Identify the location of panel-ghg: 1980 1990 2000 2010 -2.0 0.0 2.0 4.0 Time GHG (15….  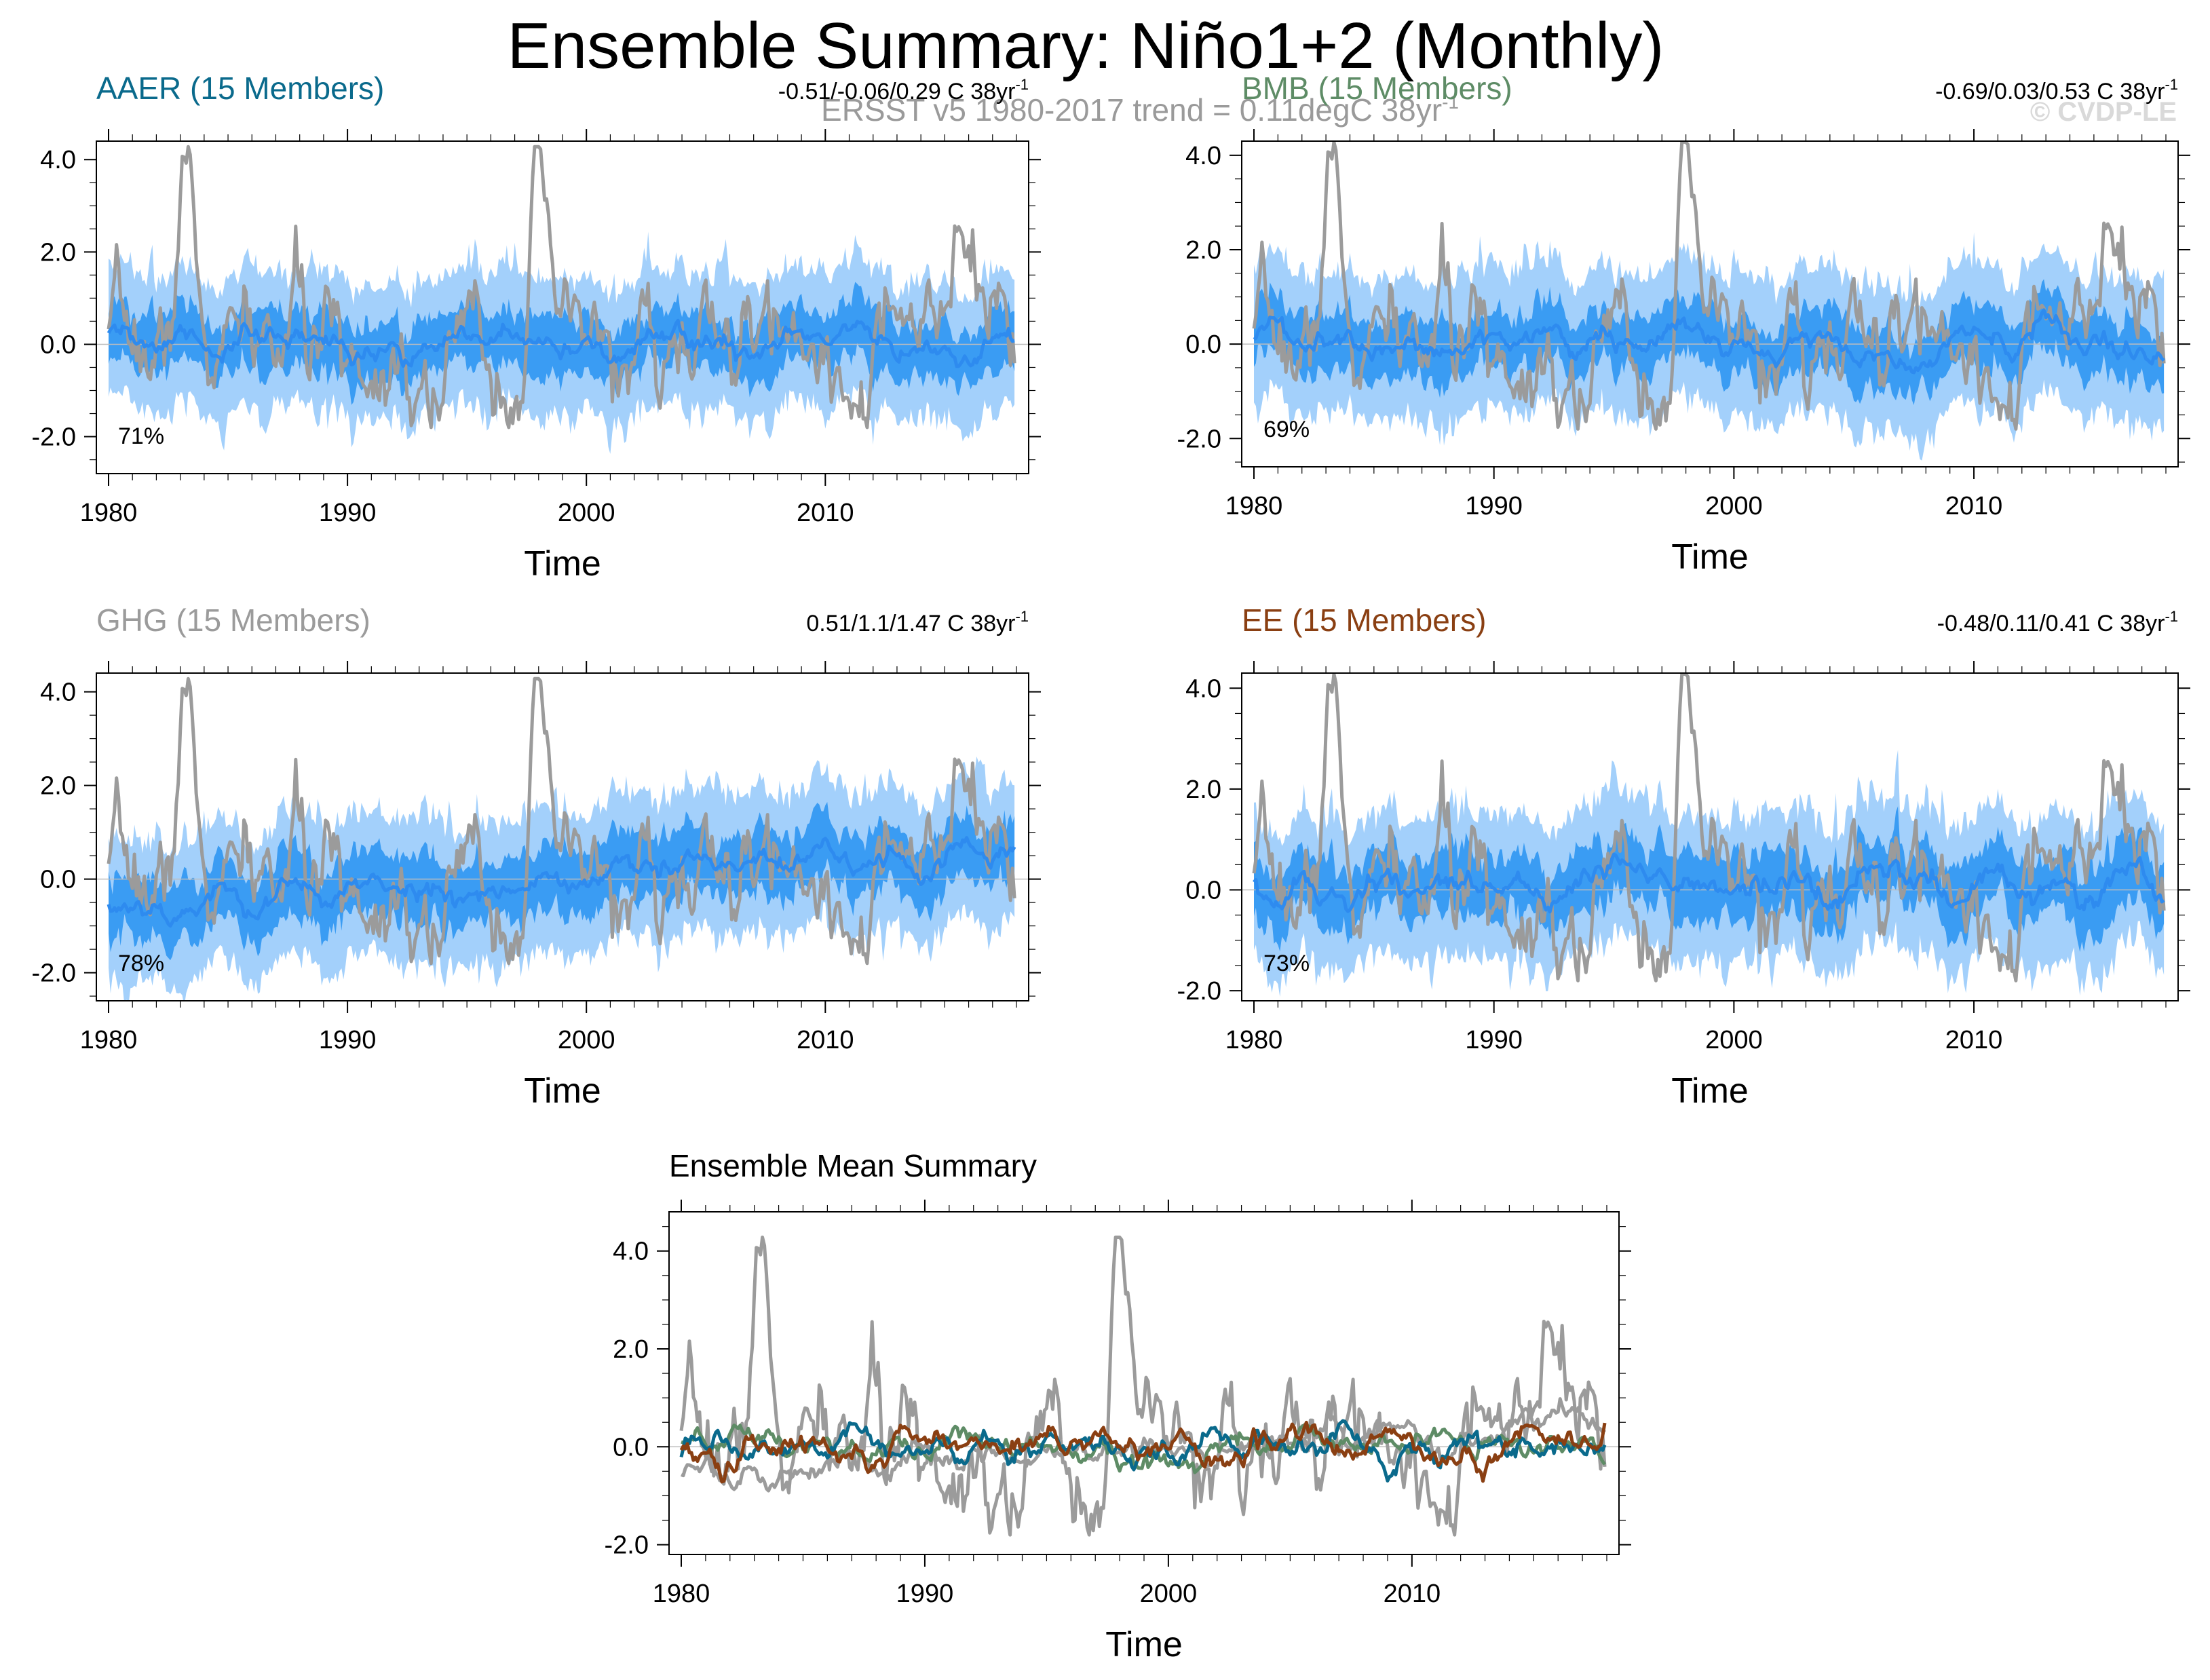
(536, 857).